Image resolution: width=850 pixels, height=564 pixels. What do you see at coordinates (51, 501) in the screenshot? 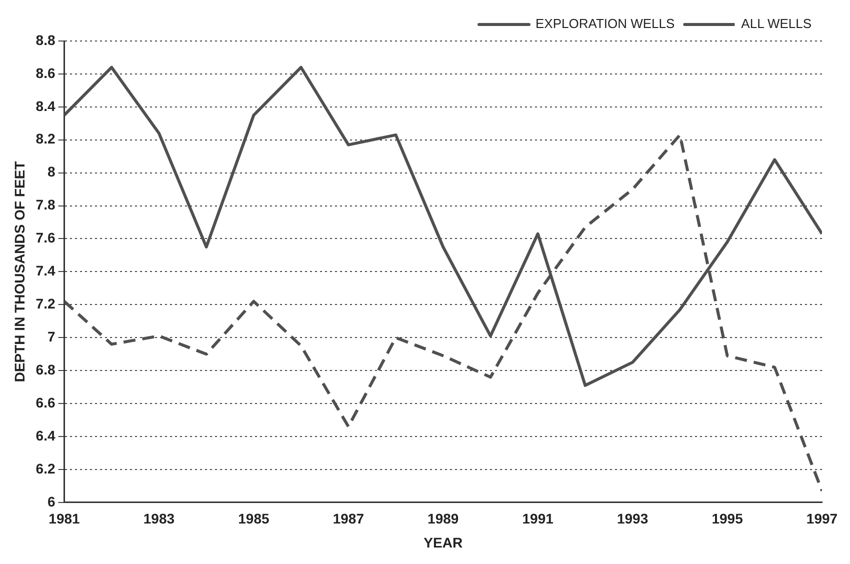
I see `y-tick-label: 6` at bounding box center [51, 501].